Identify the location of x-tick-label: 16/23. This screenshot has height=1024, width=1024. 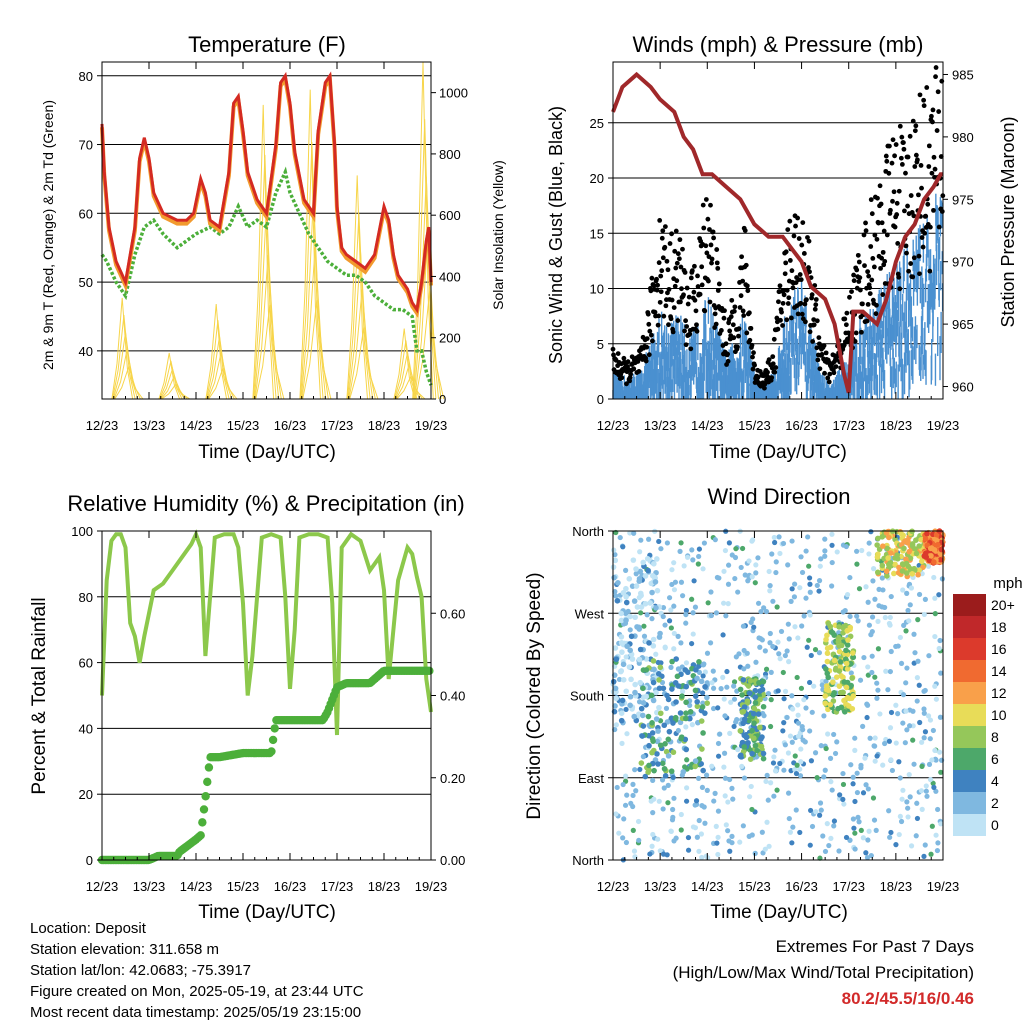
(290, 425).